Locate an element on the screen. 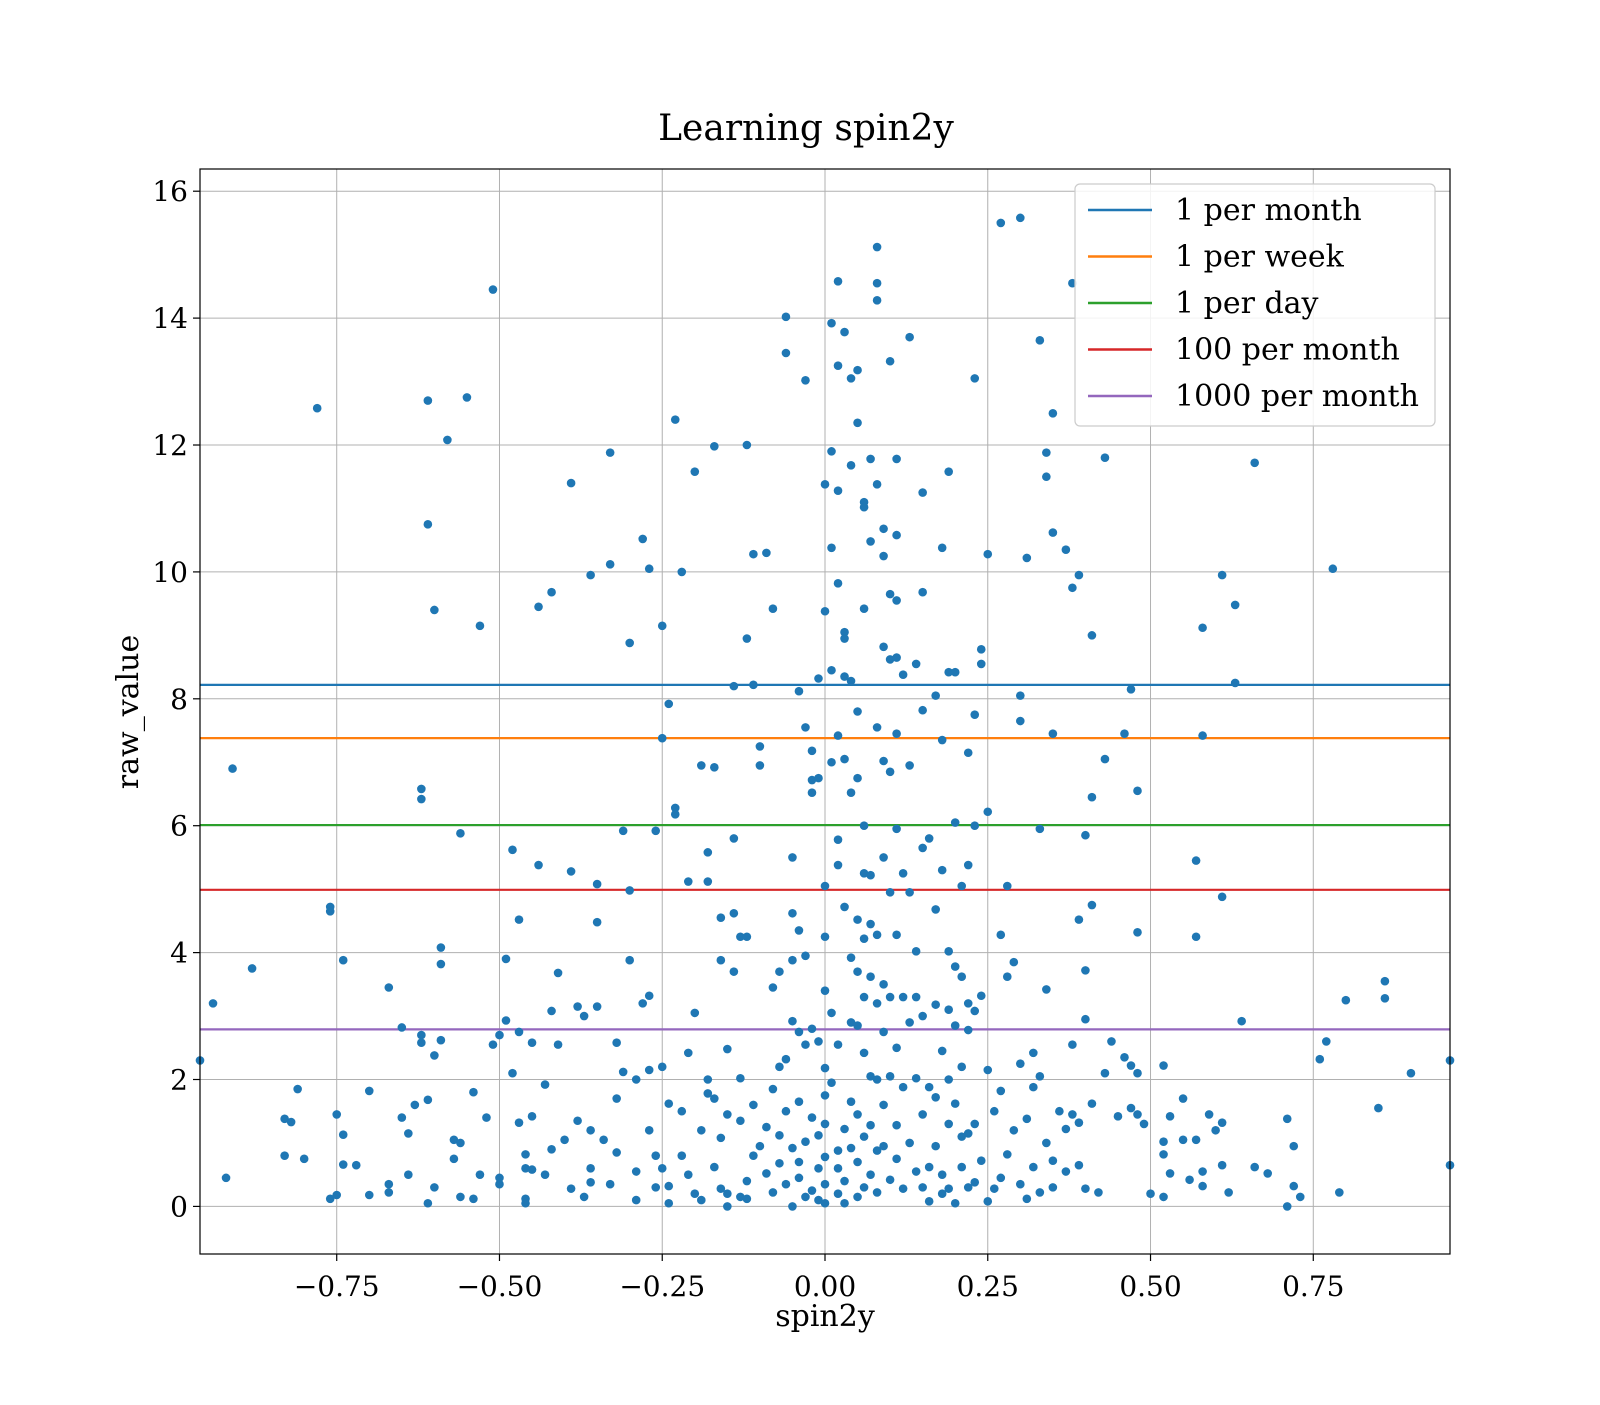  x-tick-label: 0.50 is located at coordinates (1150, 1286).